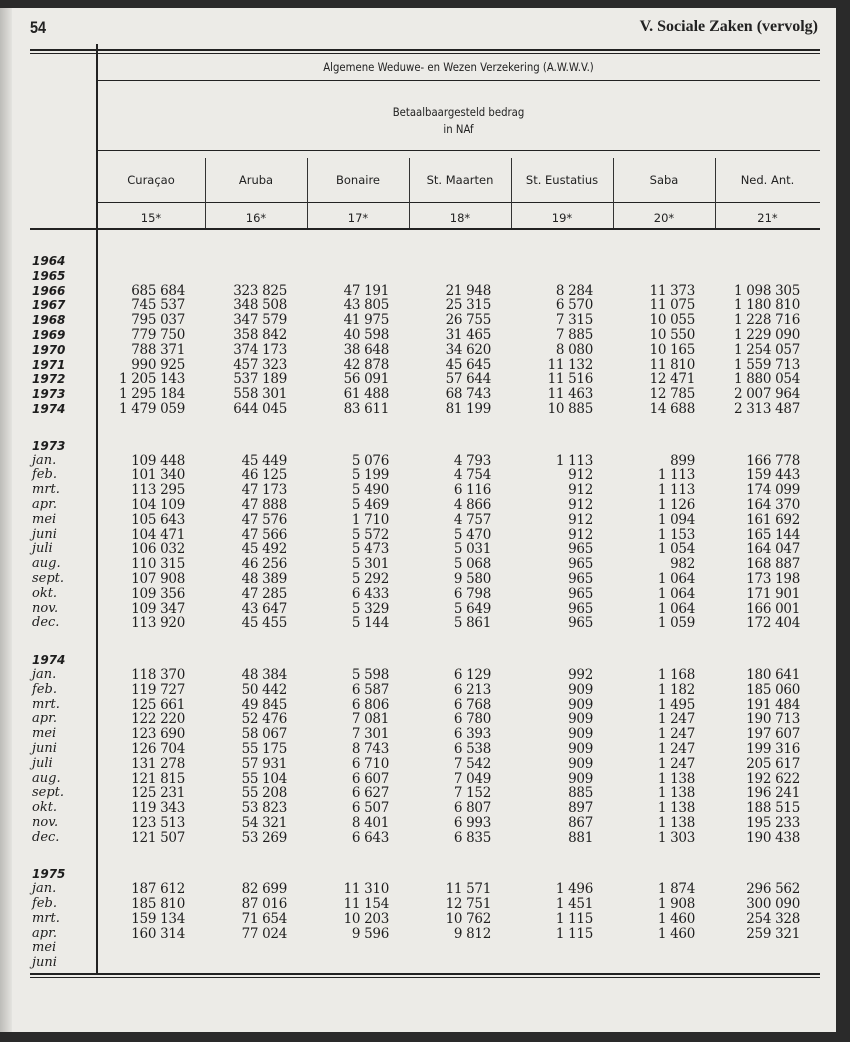 The height and width of the screenshot is (1042, 850). Describe the element at coordinates (766, 320) in the screenshot. I see `cell-value: 1 228 716` at that location.